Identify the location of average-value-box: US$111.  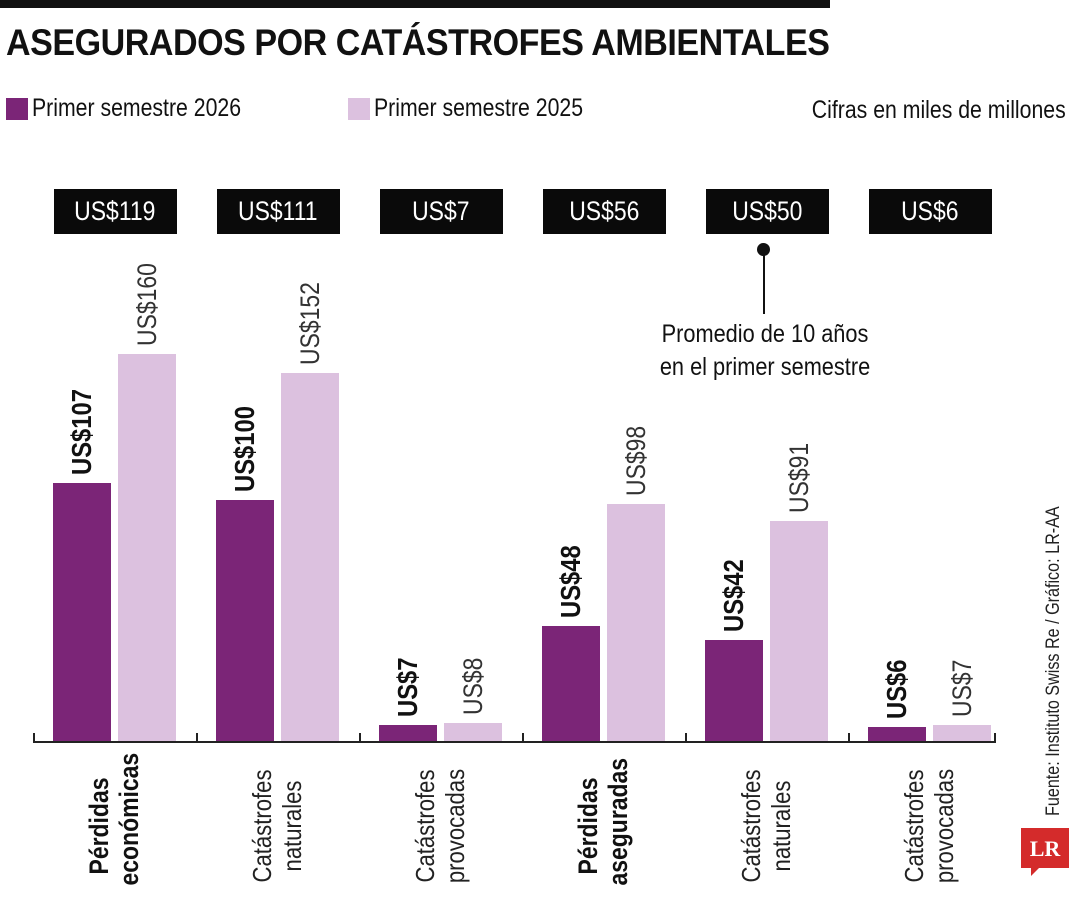
(278, 211).